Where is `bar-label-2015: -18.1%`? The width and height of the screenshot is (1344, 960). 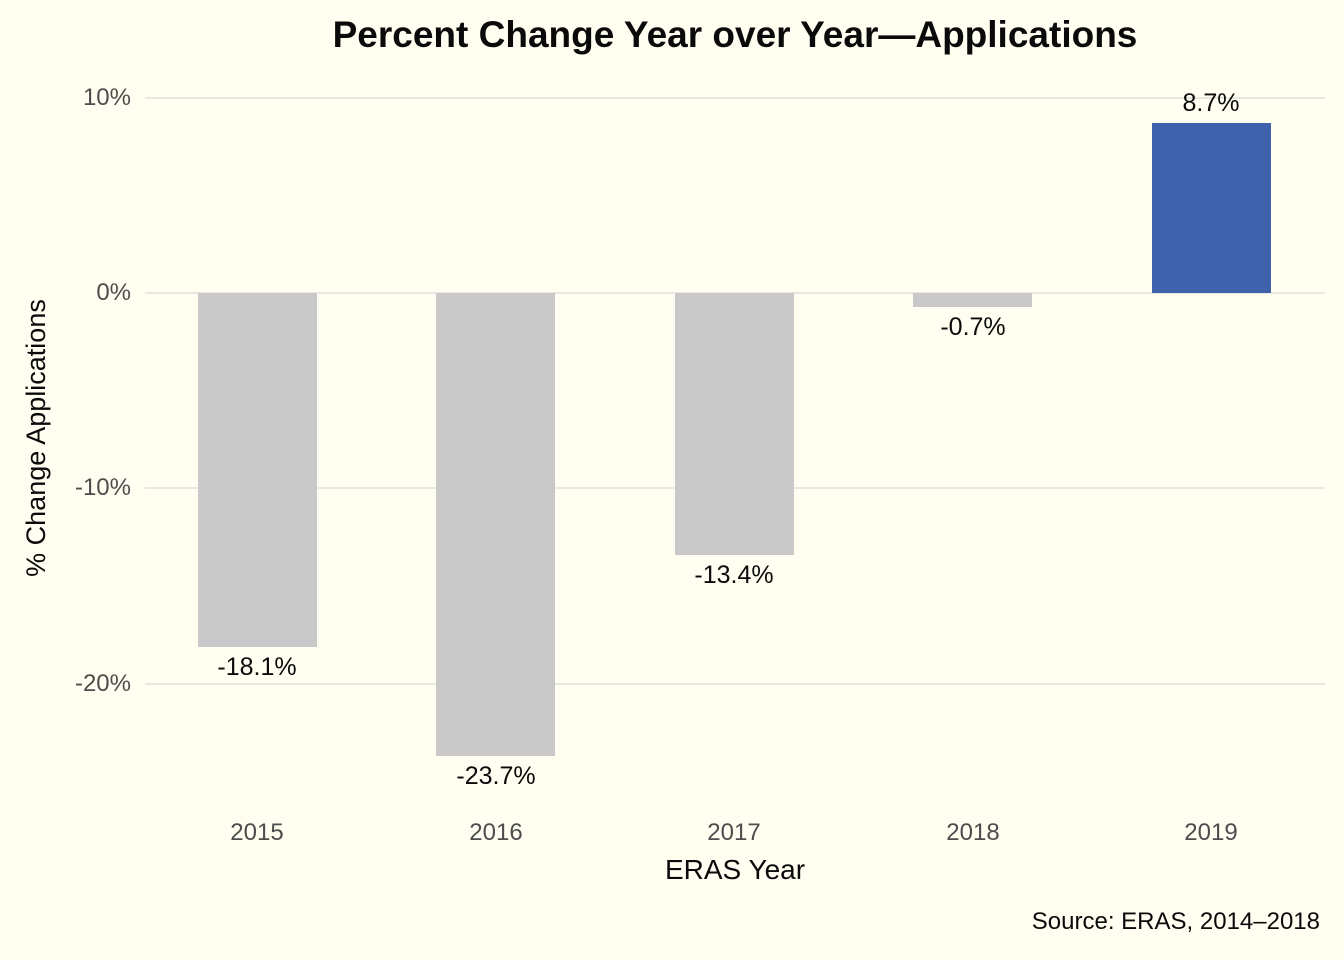 bar-label-2015: -18.1% is located at coordinates (257, 667).